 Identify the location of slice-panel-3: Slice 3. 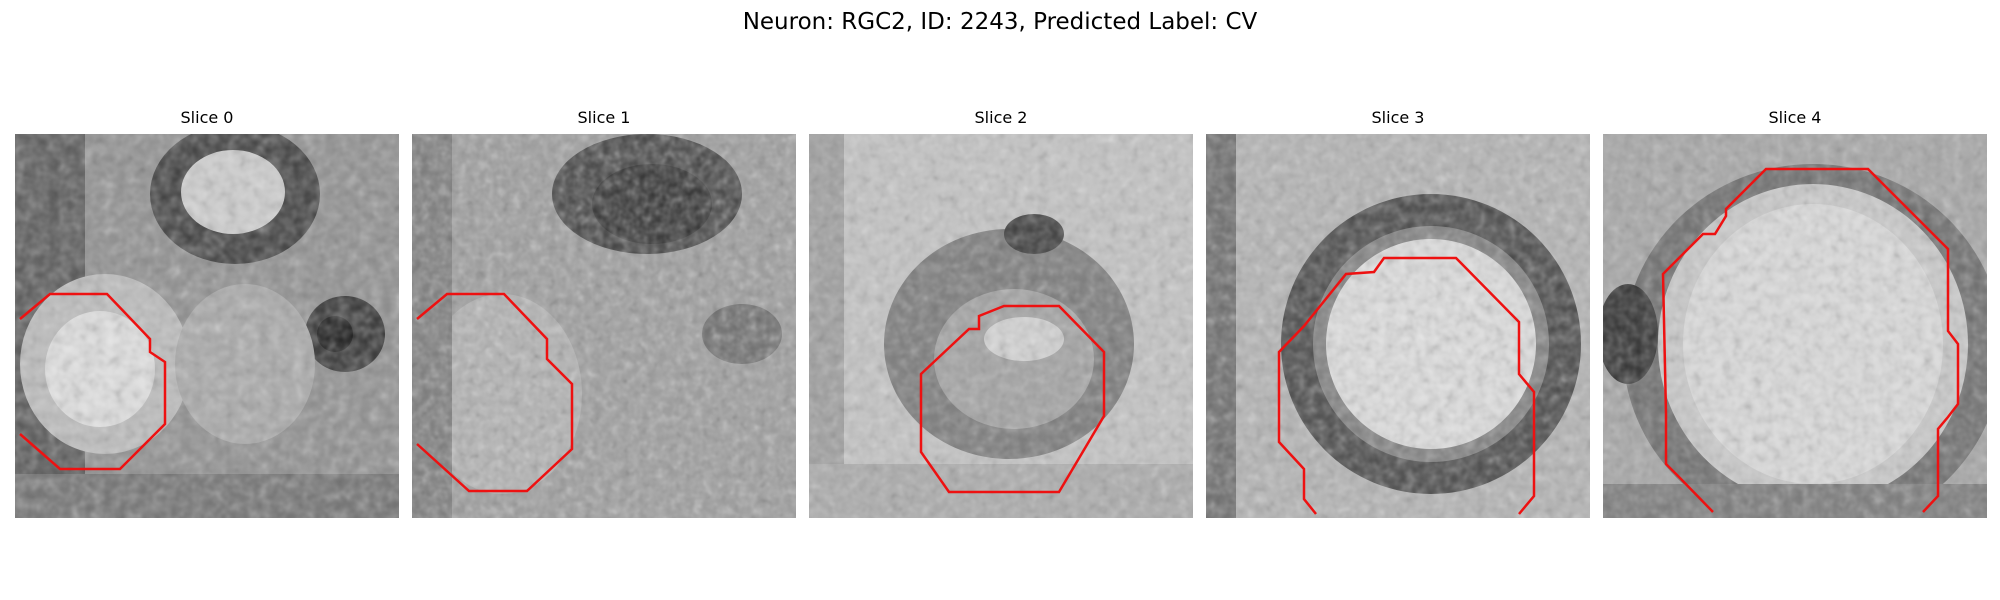
(1398, 313).